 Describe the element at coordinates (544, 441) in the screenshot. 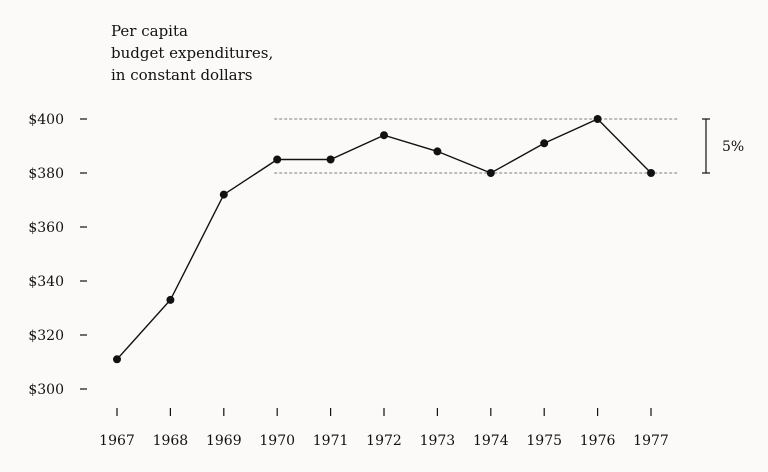

I see `x-tick-label-1975: 1975` at that location.